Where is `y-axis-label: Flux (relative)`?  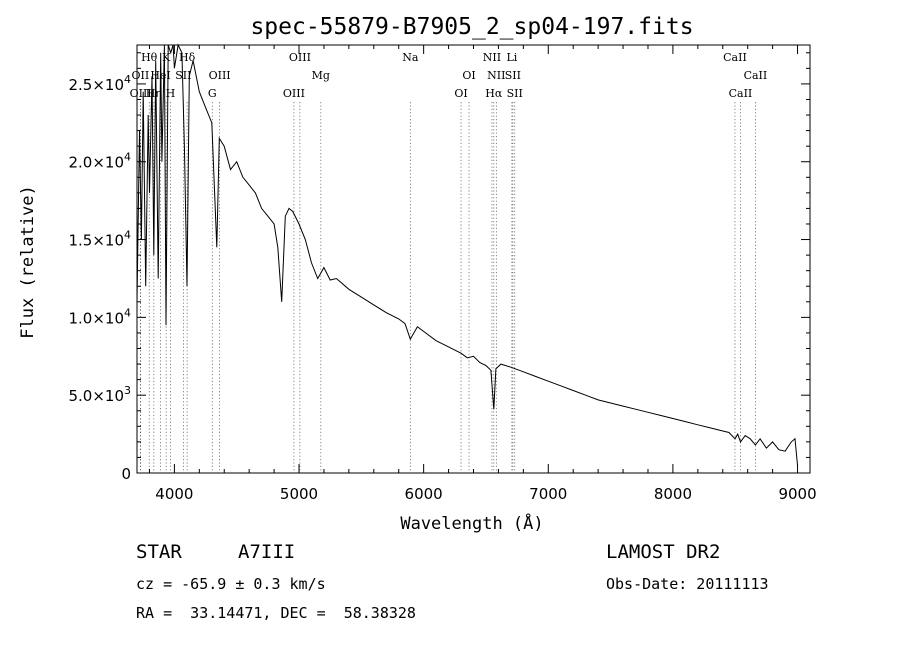 y-axis-label: Flux (relative) is located at coordinates (28, 262).